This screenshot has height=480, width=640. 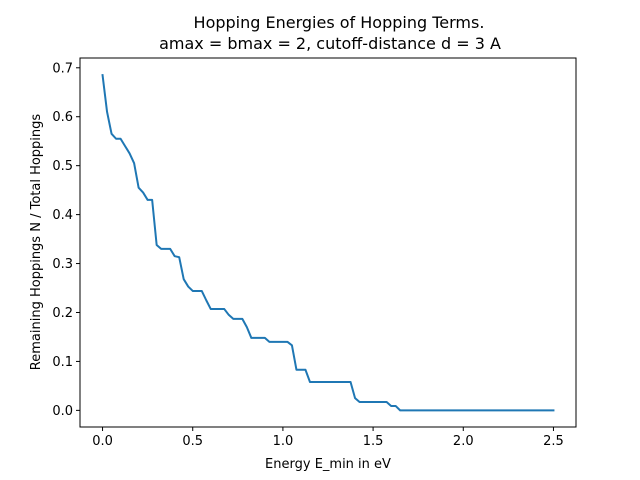 I want to click on chart-title-line-1: Hopping Energies of Hopping Terms., so click(x=339, y=22).